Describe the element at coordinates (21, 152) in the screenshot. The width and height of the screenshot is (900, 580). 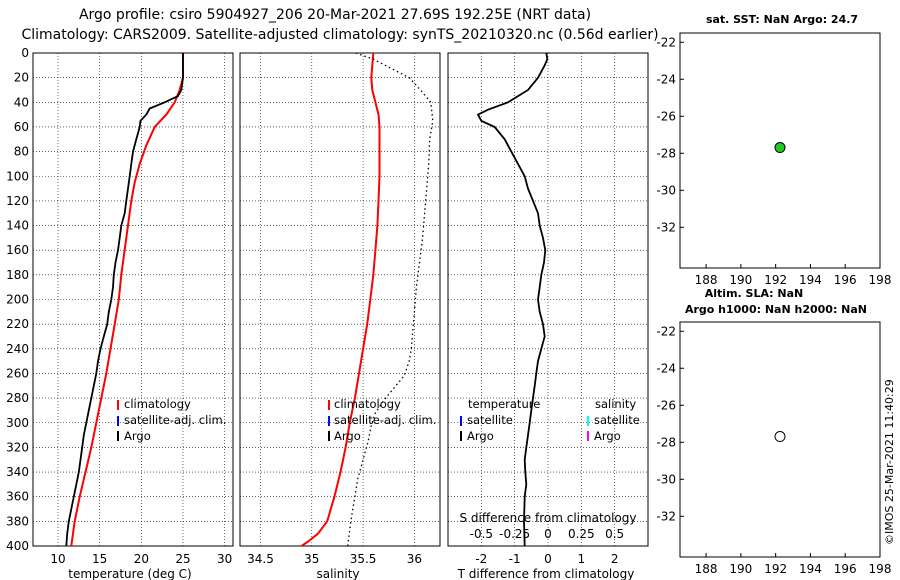
I see `depth-tick-label: 80` at that location.